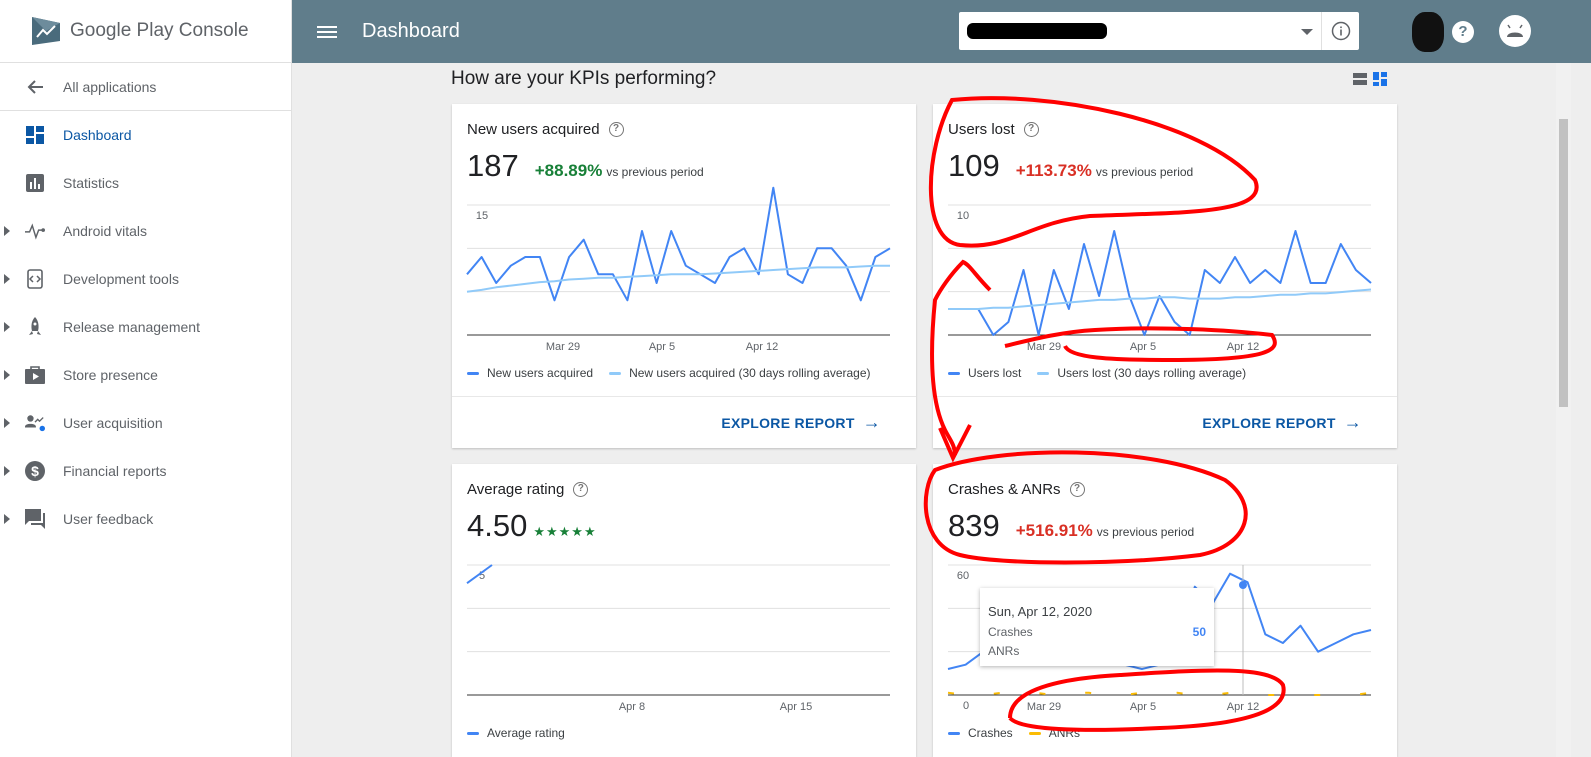 The image size is (1591, 757). What do you see at coordinates (1360, 79) in the screenshot?
I see `list-view-icon` at bounding box center [1360, 79].